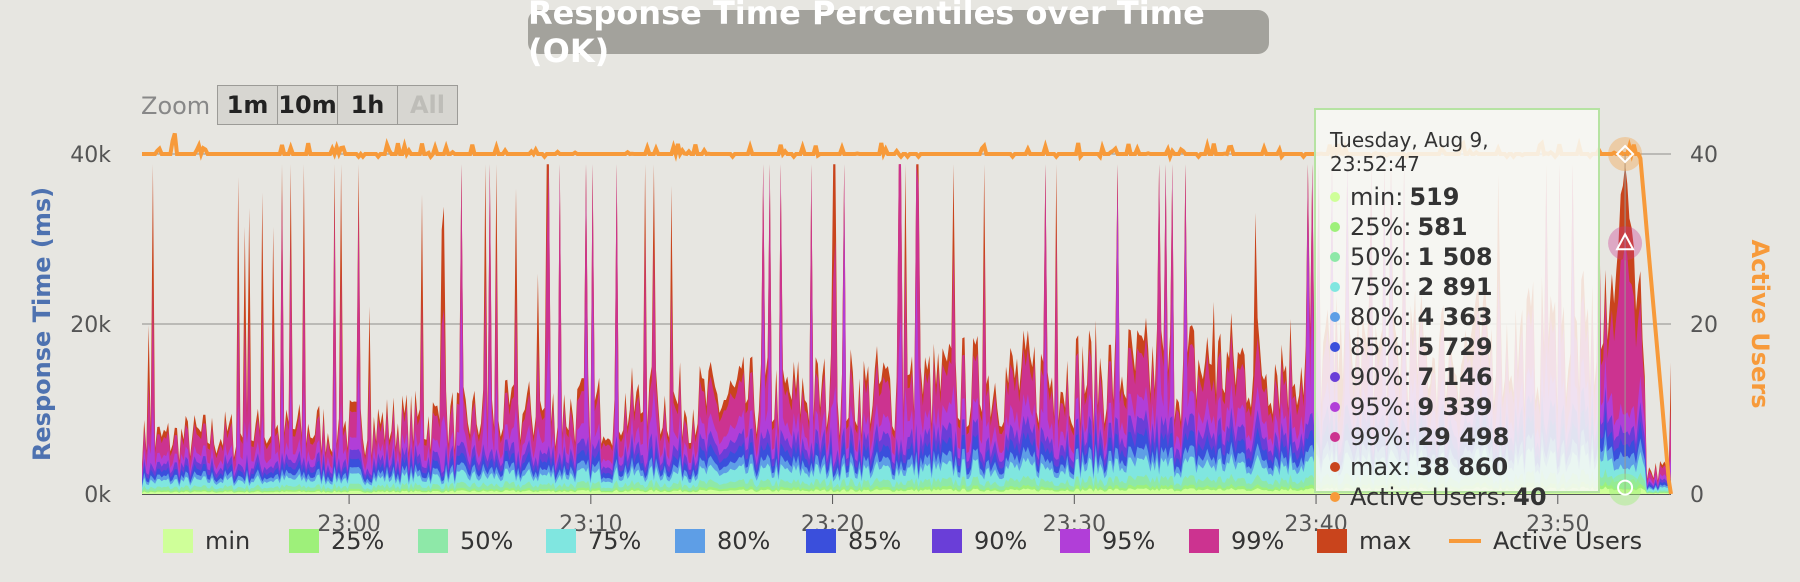 Image resolution: width=1800 pixels, height=582 pixels. I want to click on legend-item: 90%, so click(979, 541).